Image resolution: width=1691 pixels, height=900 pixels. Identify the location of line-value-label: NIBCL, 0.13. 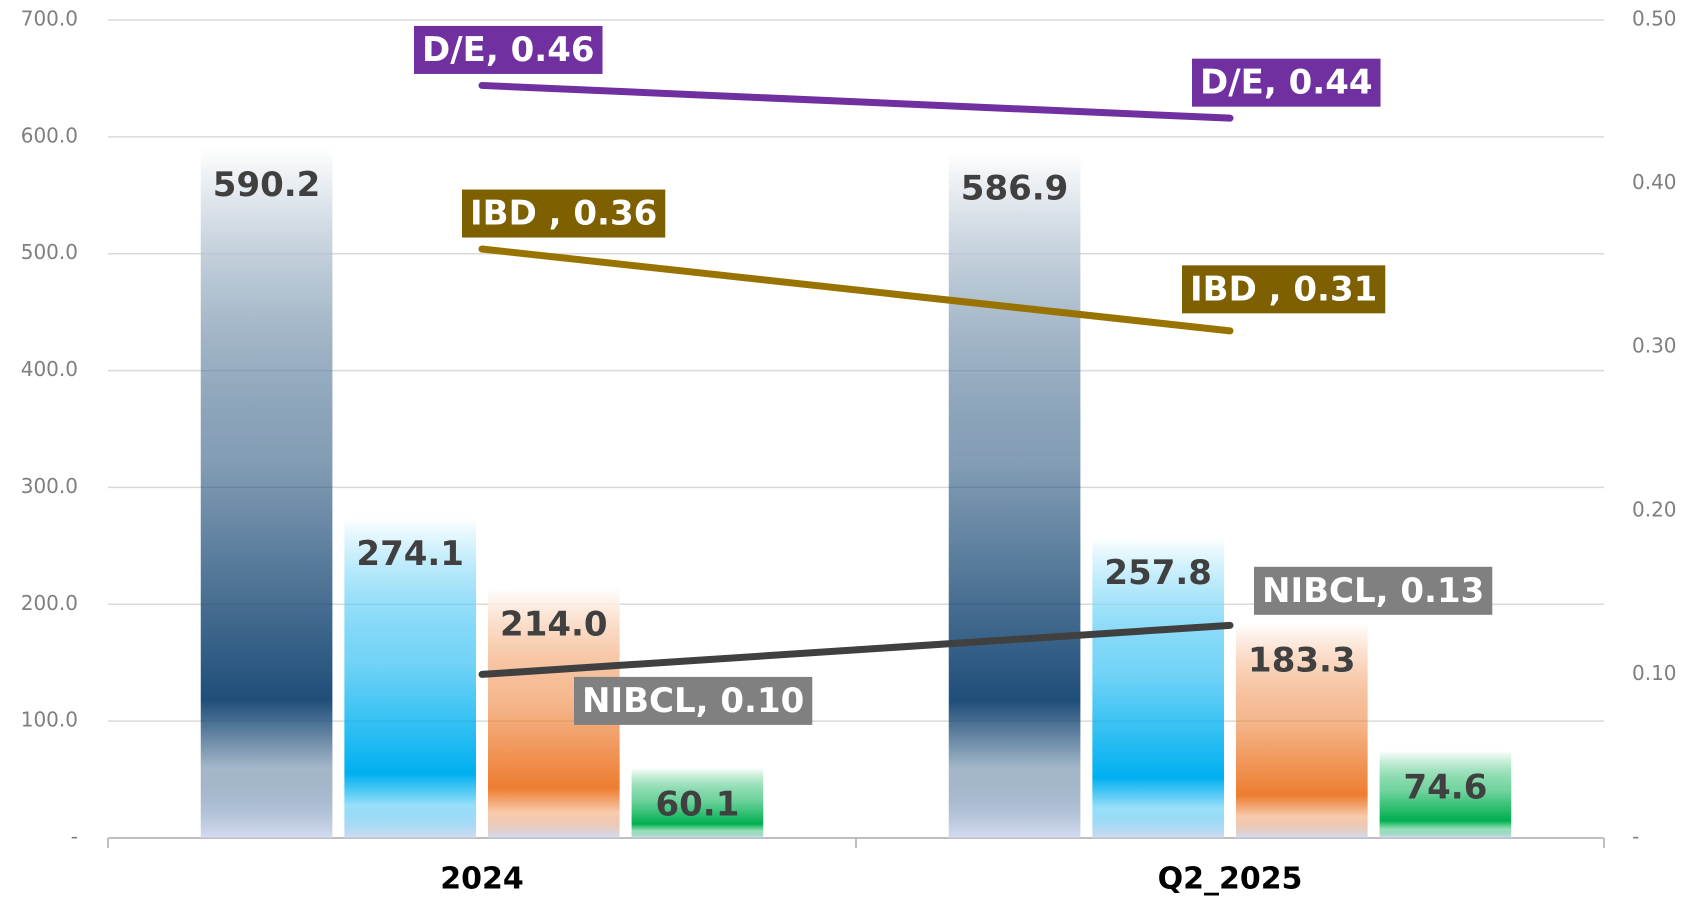
(1373, 591).